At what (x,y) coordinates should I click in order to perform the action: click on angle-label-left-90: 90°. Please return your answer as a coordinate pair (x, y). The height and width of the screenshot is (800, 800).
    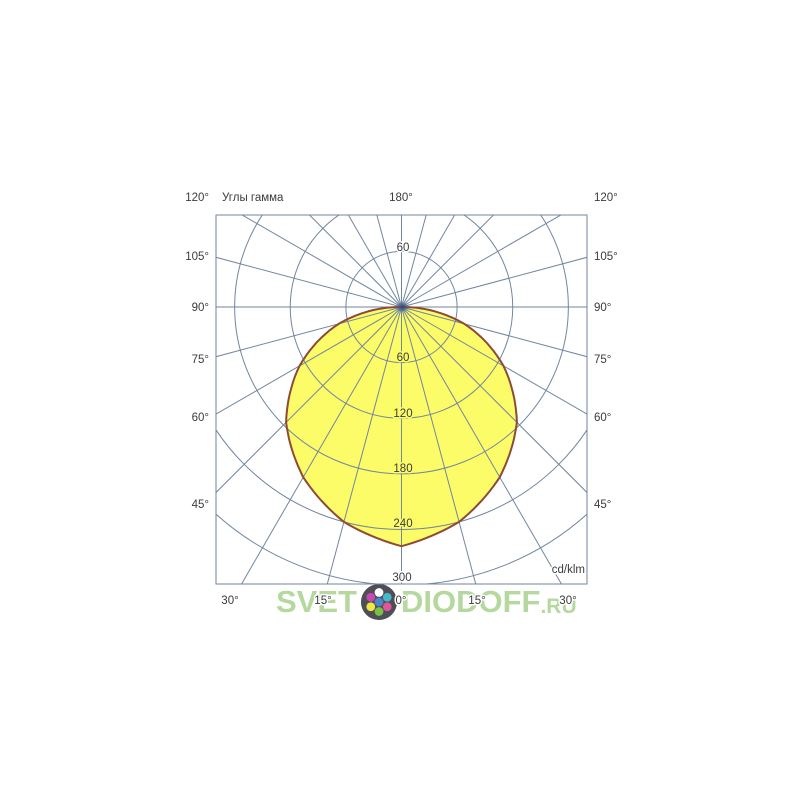
    Looking at the image, I should click on (200, 308).